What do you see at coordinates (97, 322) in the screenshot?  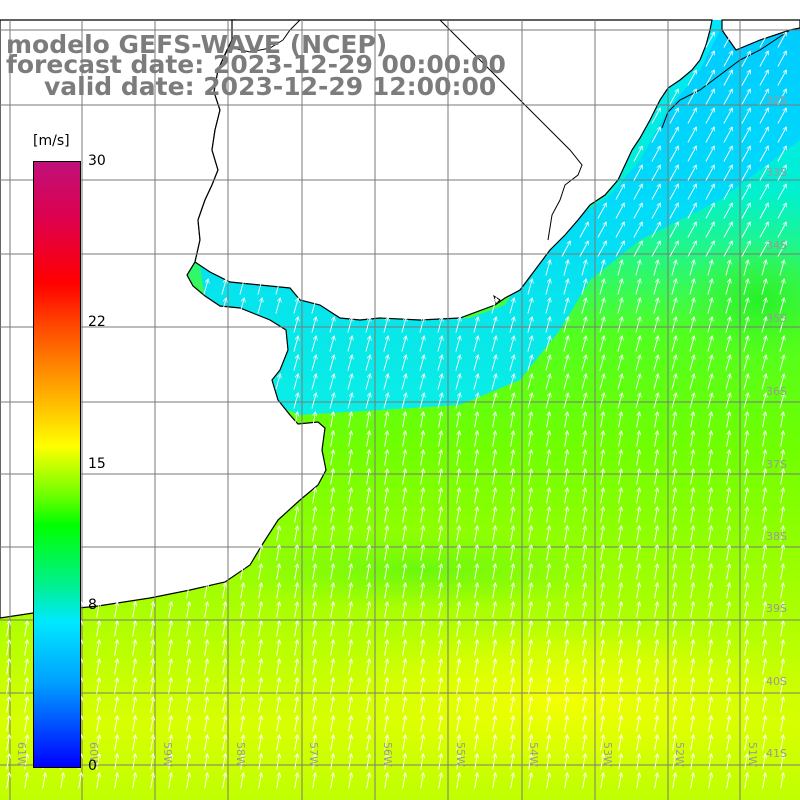 I see `colorbar-tick-label: 22` at bounding box center [97, 322].